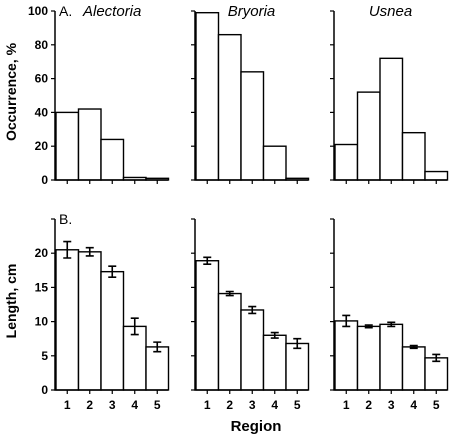 This screenshot has height=437, width=474. Describe the element at coordinates (99, 95) in the screenshot. I see `panel-1: 0 20 40 60 80 100 A. Alectoria` at that location.